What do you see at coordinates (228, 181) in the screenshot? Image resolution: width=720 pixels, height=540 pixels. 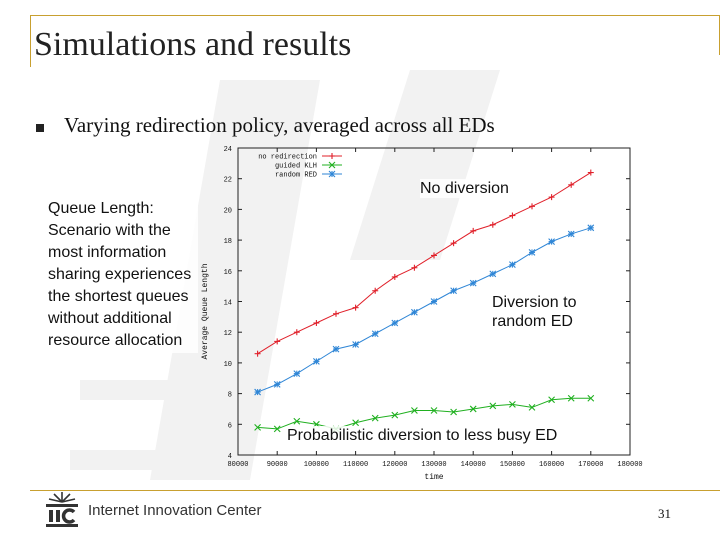 I see `y-tick-label: 22` at bounding box center [228, 181].